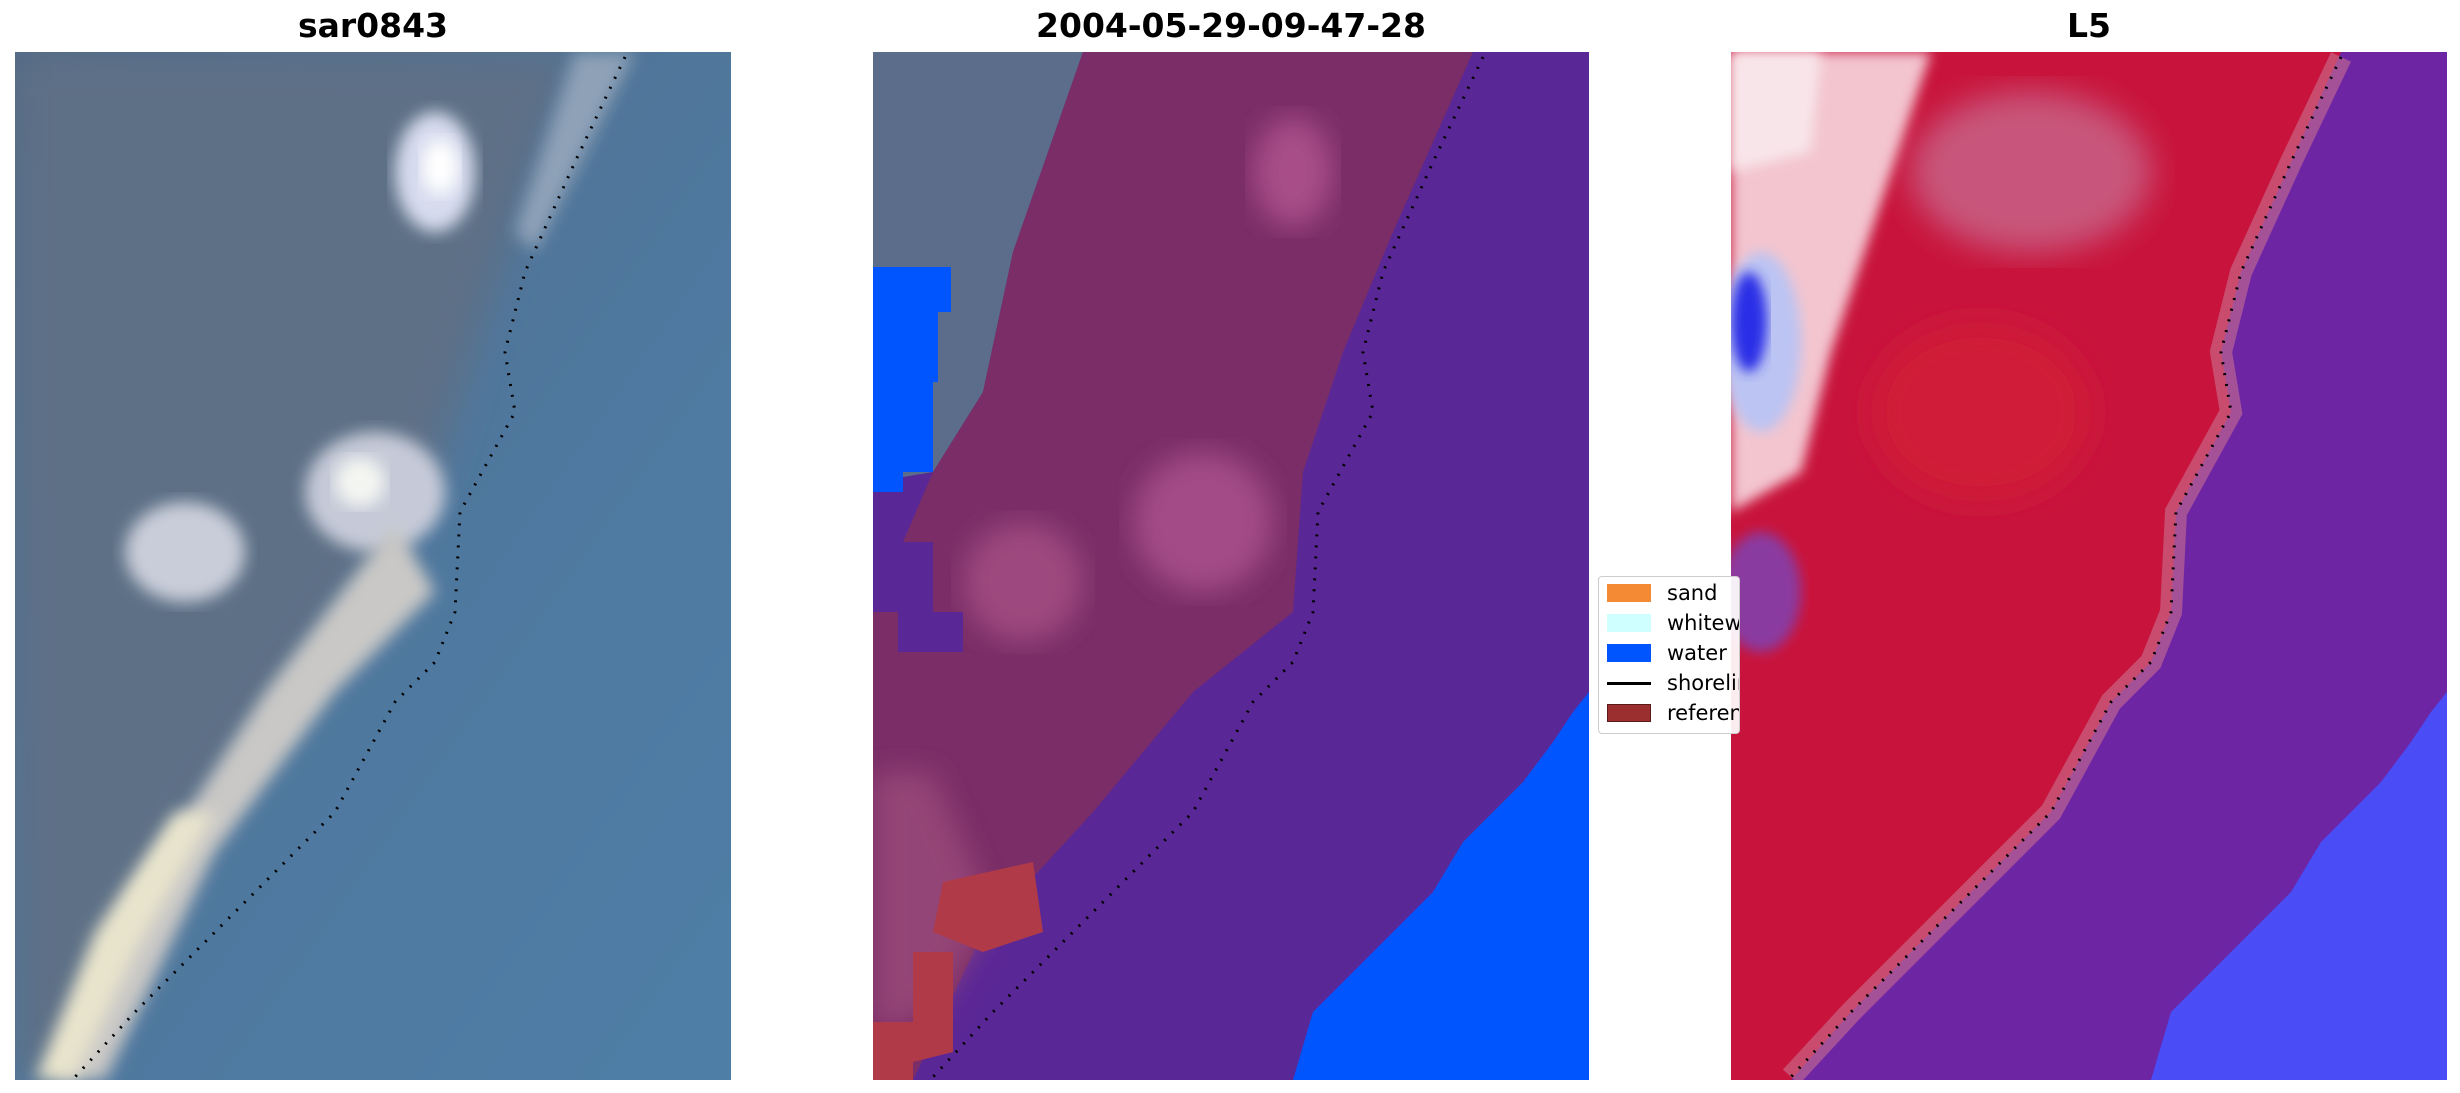  What do you see at coordinates (1629, 593) in the screenshot?
I see `legend-swatch-sand` at bounding box center [1629, 593].